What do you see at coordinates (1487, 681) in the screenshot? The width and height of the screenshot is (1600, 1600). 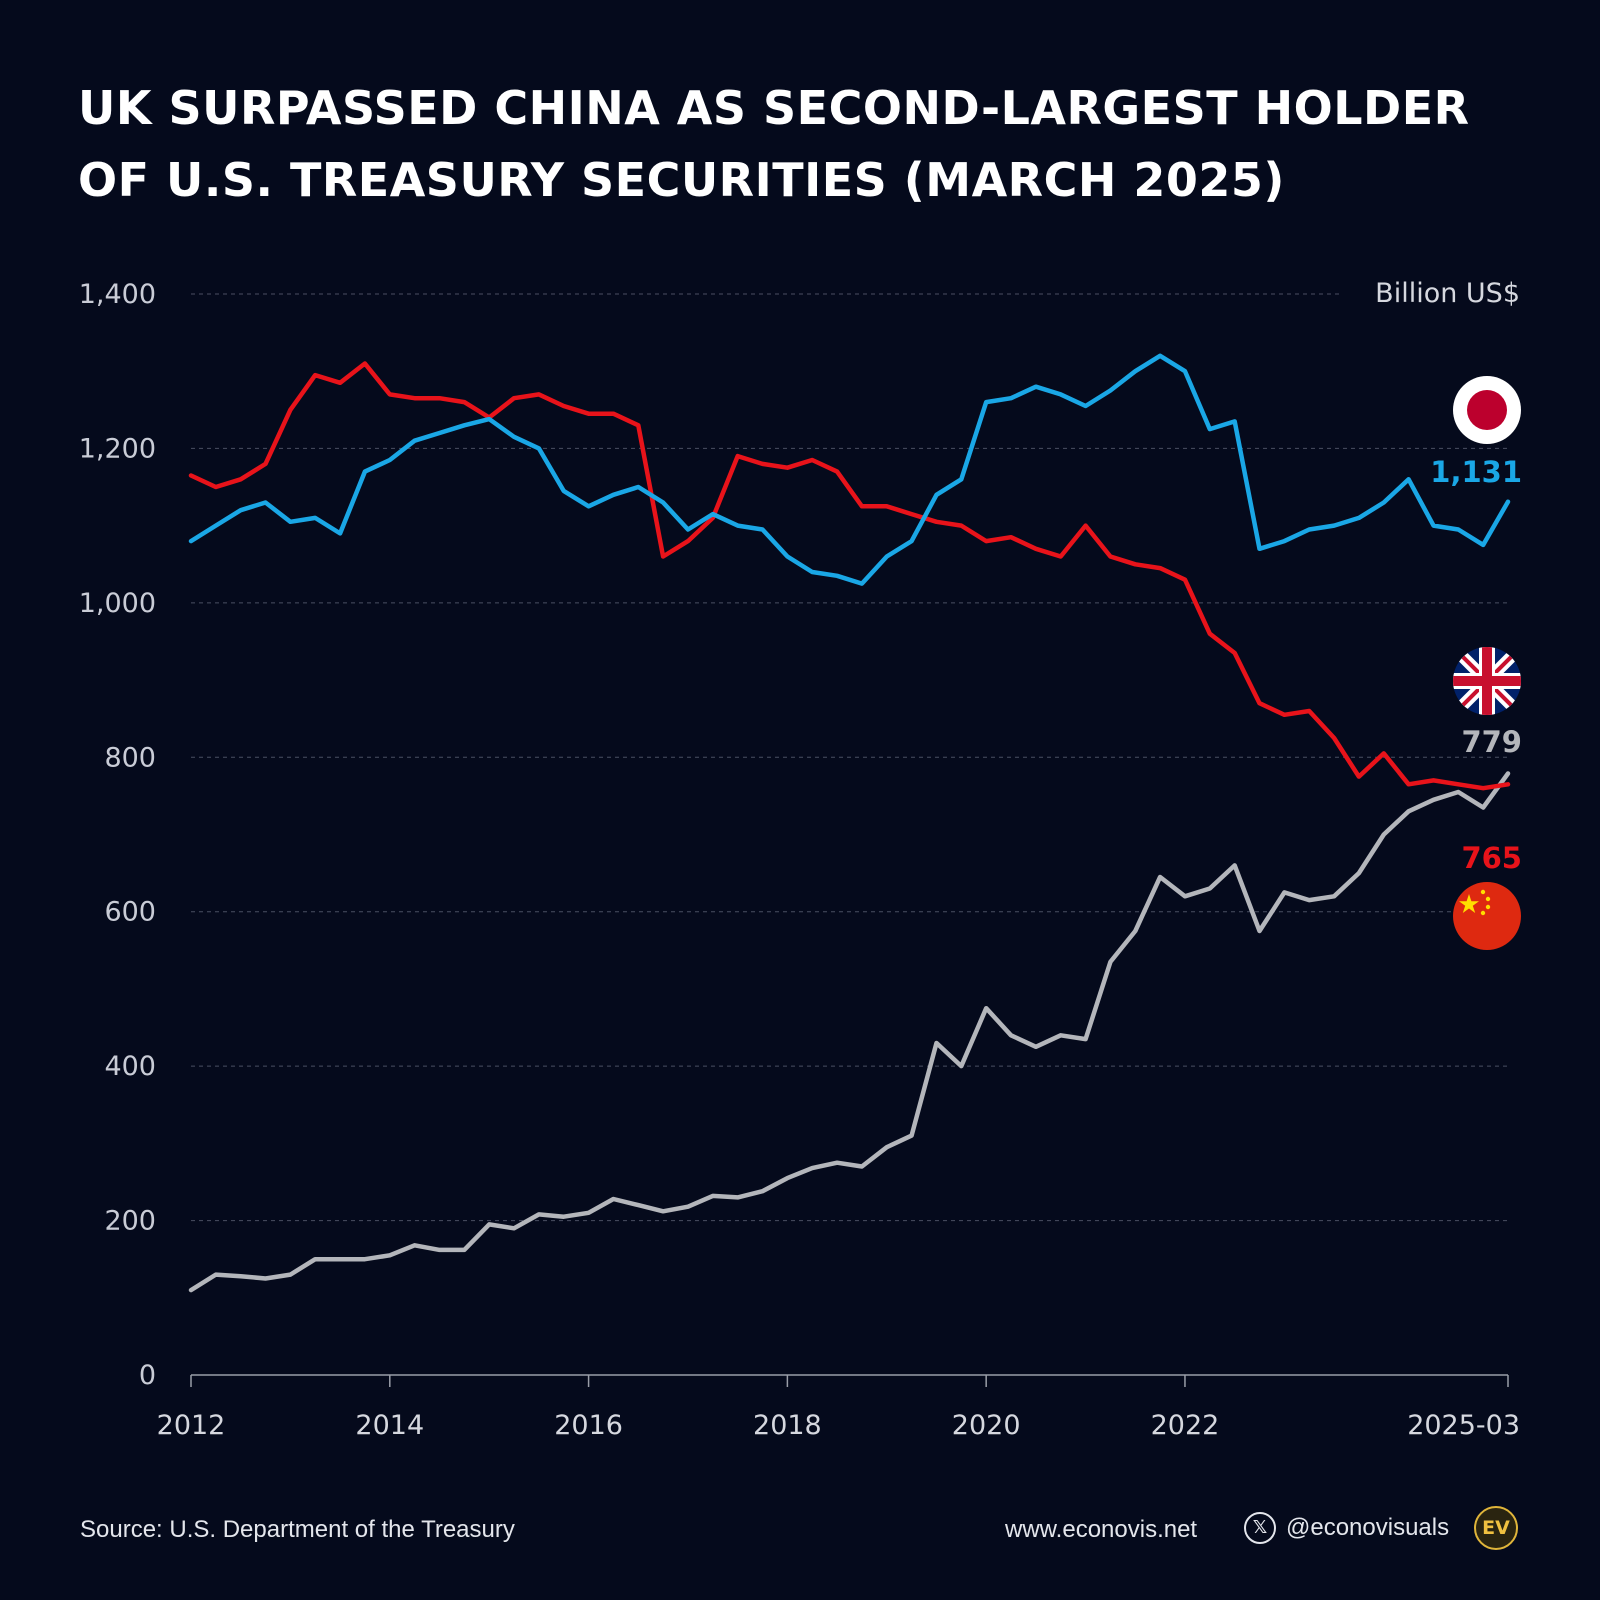 I see `uk-flag-icon` at bounding box center [1487, 681].